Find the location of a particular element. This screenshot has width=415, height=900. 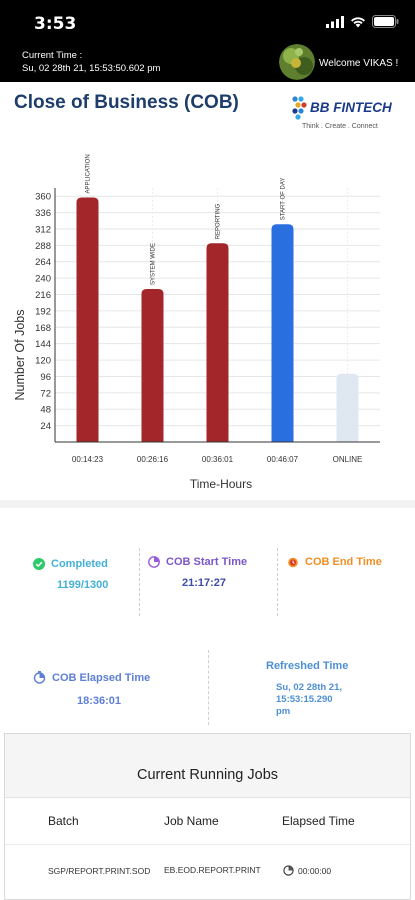

battery-icon is located at coordinates (385, 21).